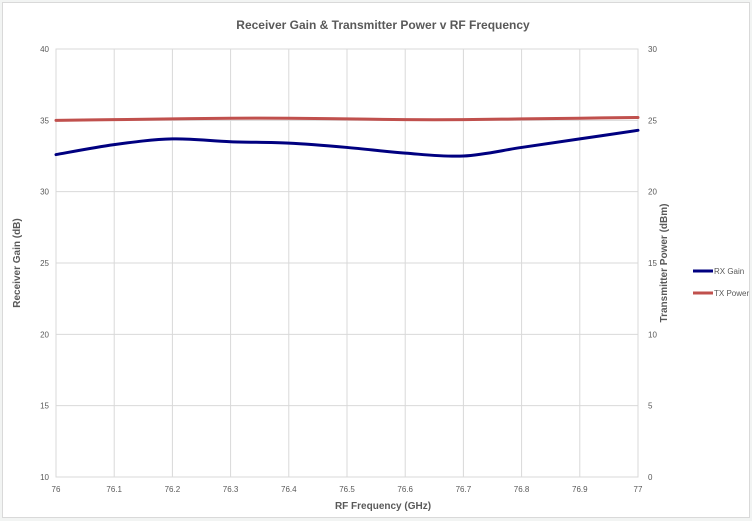 The image size is (752, 521). What do you see at coordinates (44, 406) in the screenshot?
I see `y-tick-label: 15` at bounding box center [44, 406].